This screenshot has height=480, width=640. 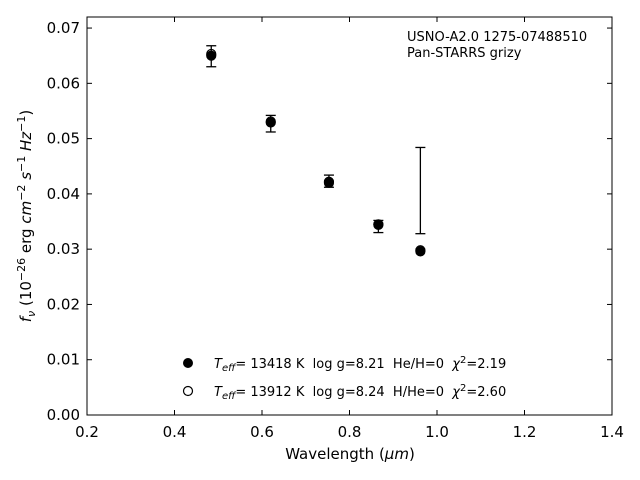 What do you see at coordinates (63, 139) in the screenshot?
I see `y-tick-label: 0.05` at bounding box center [63, 139].